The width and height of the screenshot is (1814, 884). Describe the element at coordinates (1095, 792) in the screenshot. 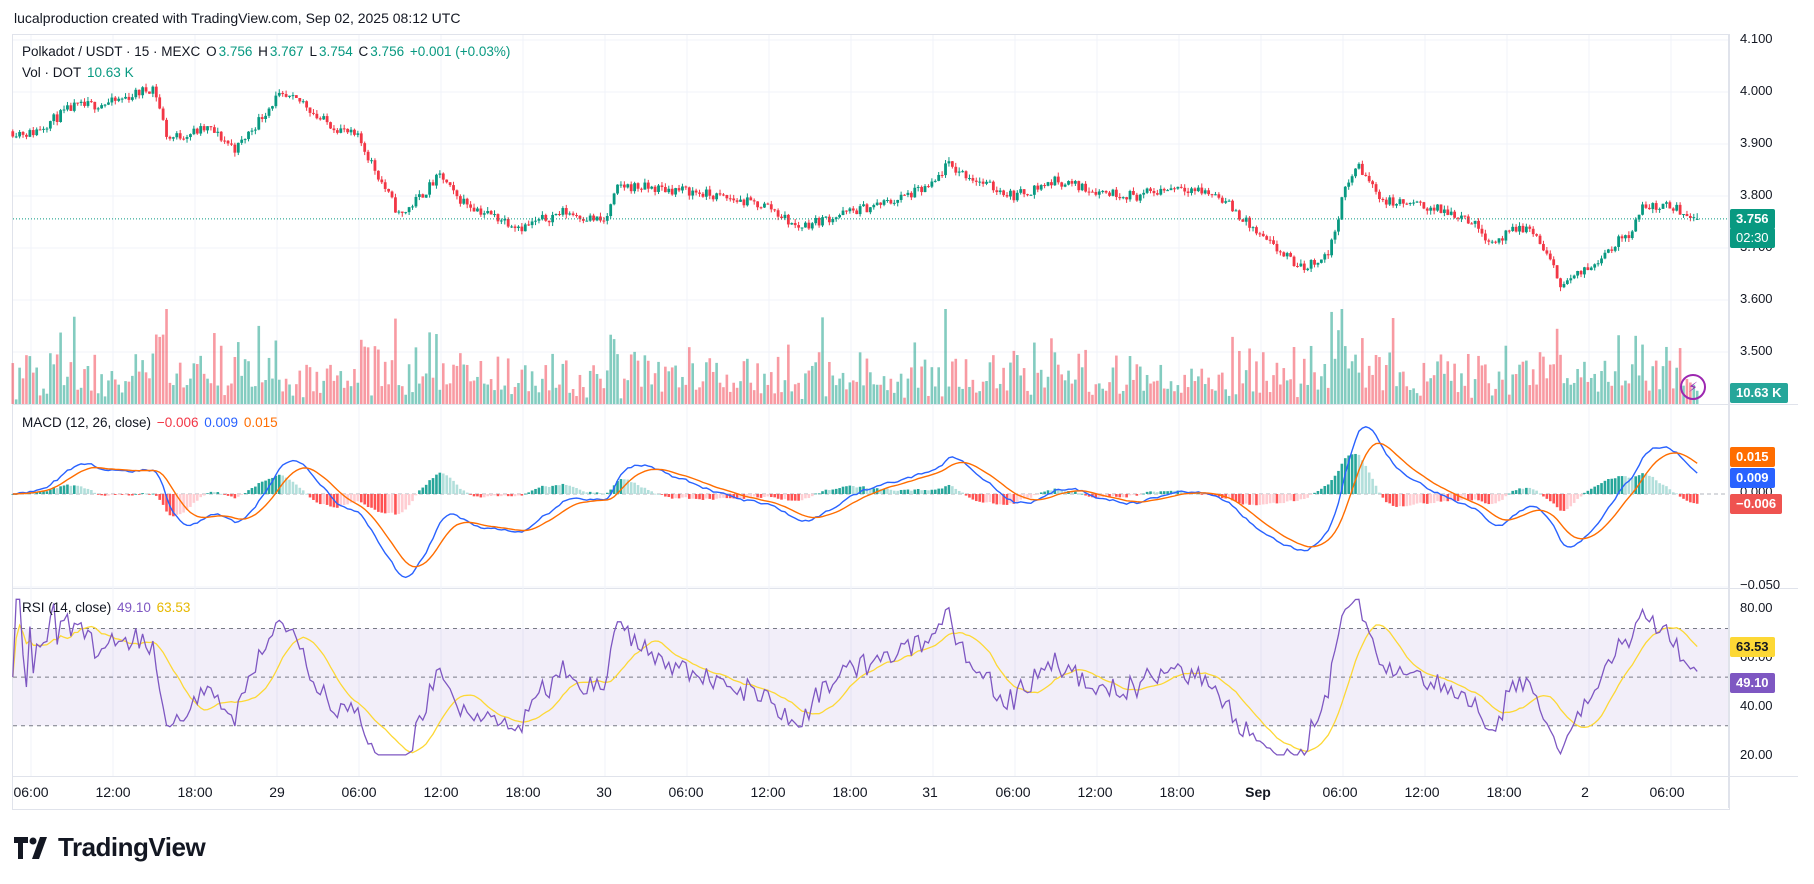

I see `time-tick: 12:00` at that location.